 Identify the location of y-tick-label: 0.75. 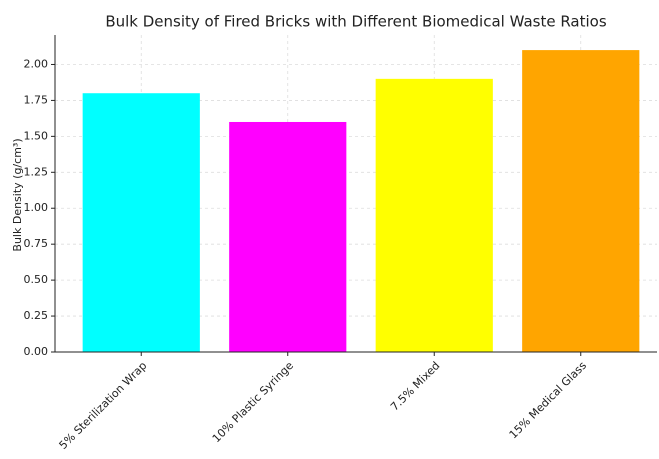
(36, 243).